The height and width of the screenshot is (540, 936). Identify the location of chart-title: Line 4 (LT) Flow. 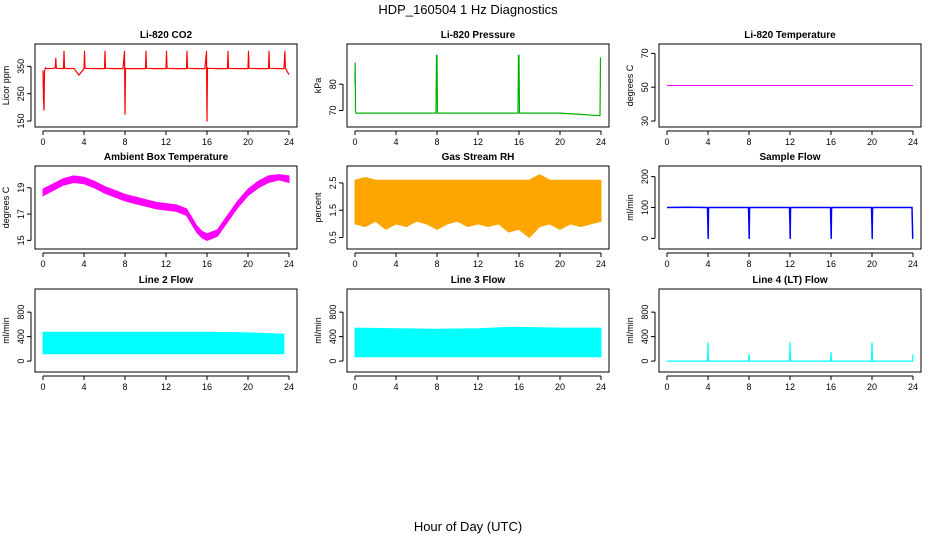
(790, 280).